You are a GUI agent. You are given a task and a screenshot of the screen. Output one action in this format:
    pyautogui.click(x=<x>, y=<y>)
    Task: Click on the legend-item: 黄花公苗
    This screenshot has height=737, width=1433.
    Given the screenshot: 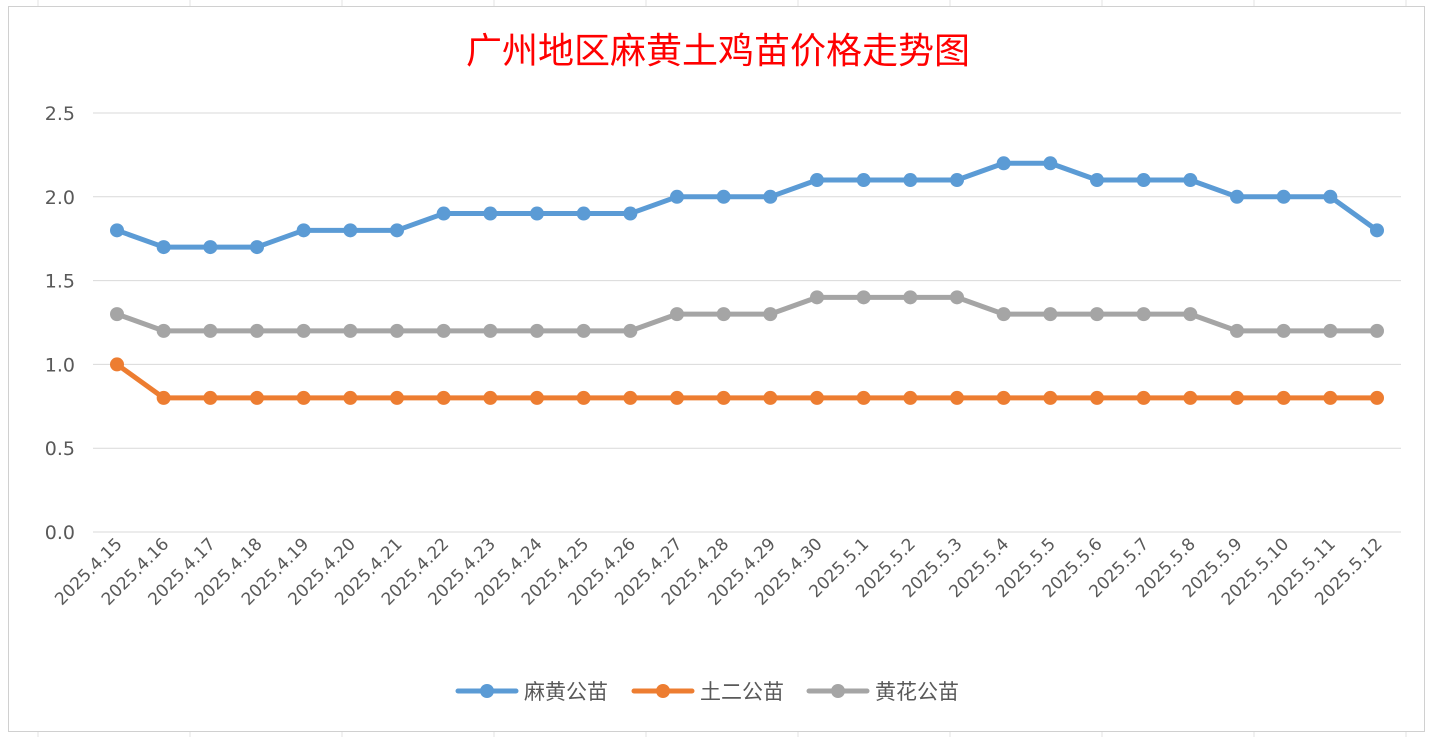 What is the action you would take?
    pyautogui.click(x=882, y=692)
    